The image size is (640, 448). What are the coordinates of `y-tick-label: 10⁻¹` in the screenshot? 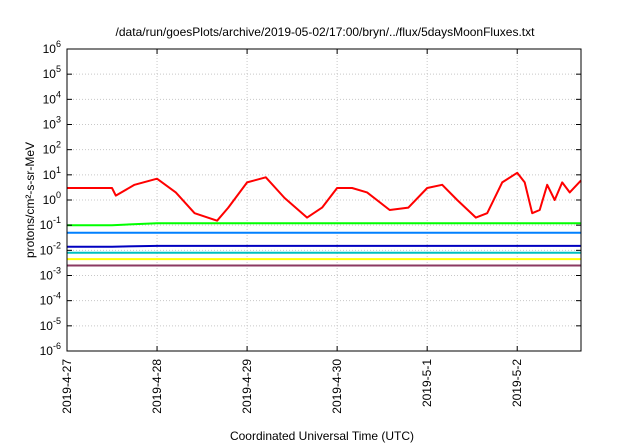 It's located at (50, 223).